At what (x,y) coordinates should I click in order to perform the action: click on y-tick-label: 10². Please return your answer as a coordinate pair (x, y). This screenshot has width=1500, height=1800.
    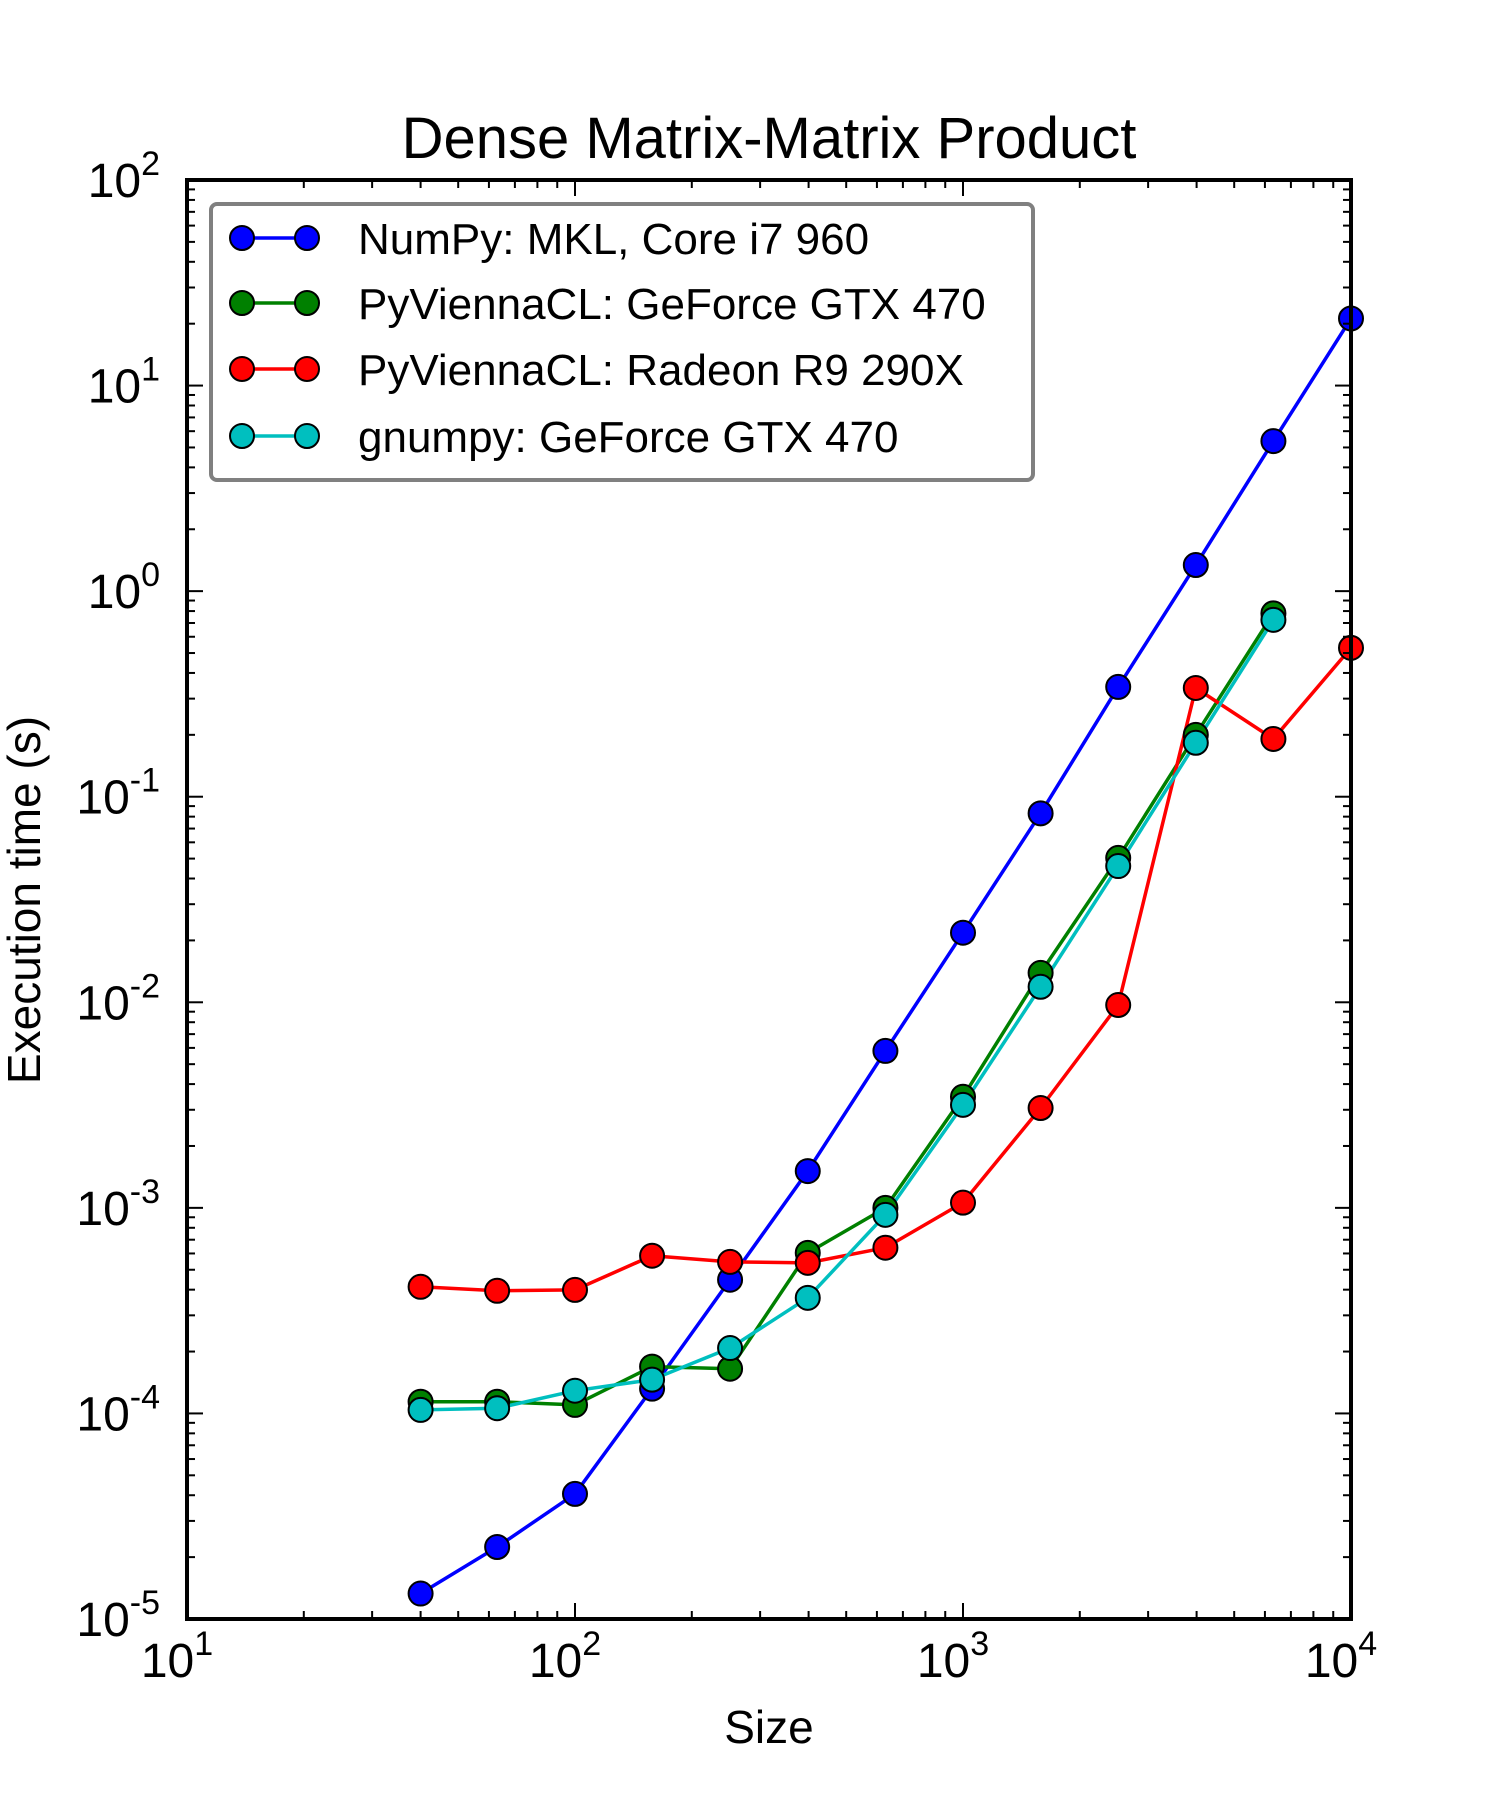
    Looking at the image, I should click on (124, 176).